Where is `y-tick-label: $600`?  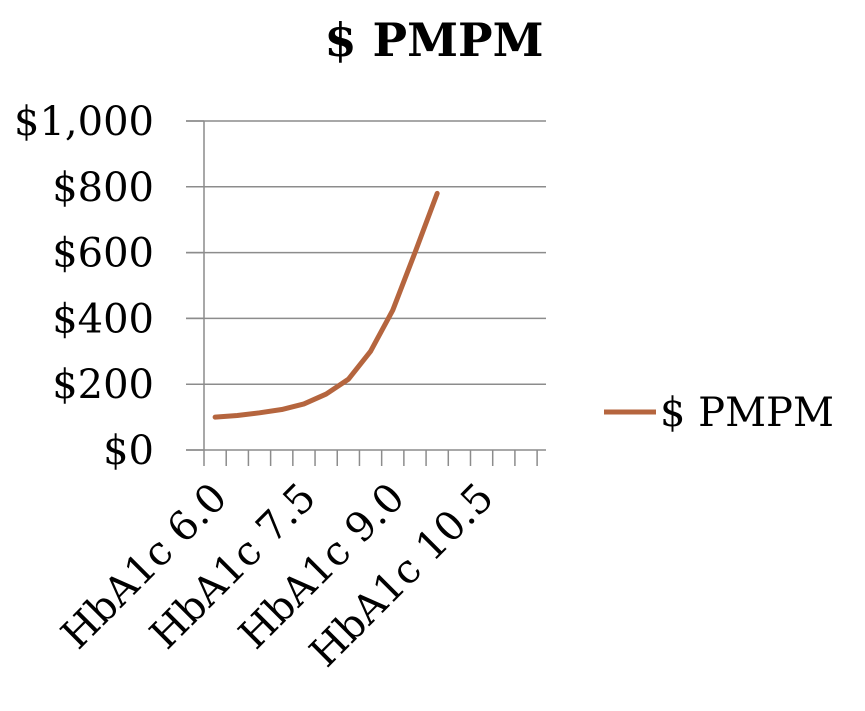
y-tick-label: $600 is located at coordinates (103, 254).